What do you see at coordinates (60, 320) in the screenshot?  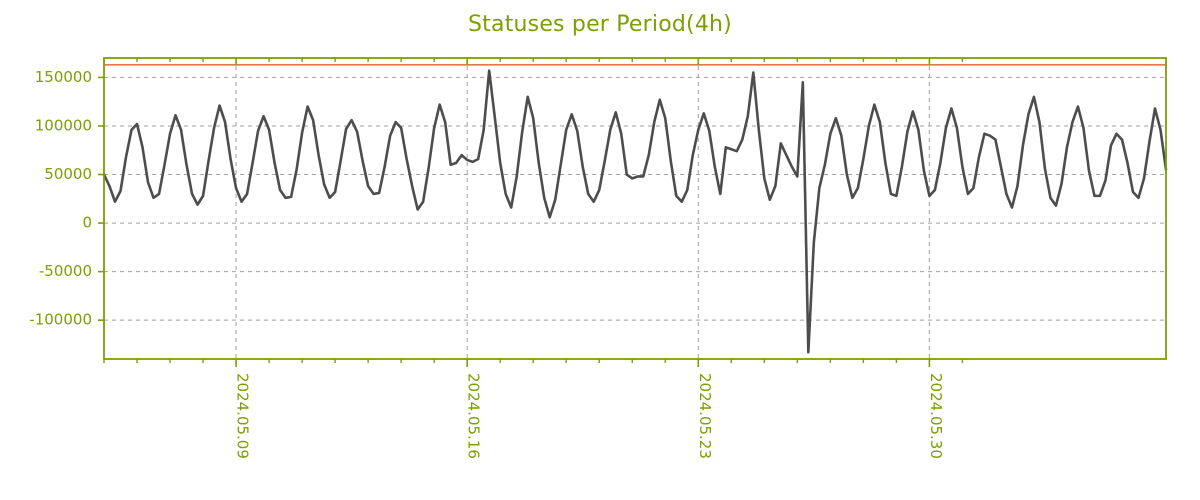 I see `y-tick-label: -100000` at bounding box center [60, 320].